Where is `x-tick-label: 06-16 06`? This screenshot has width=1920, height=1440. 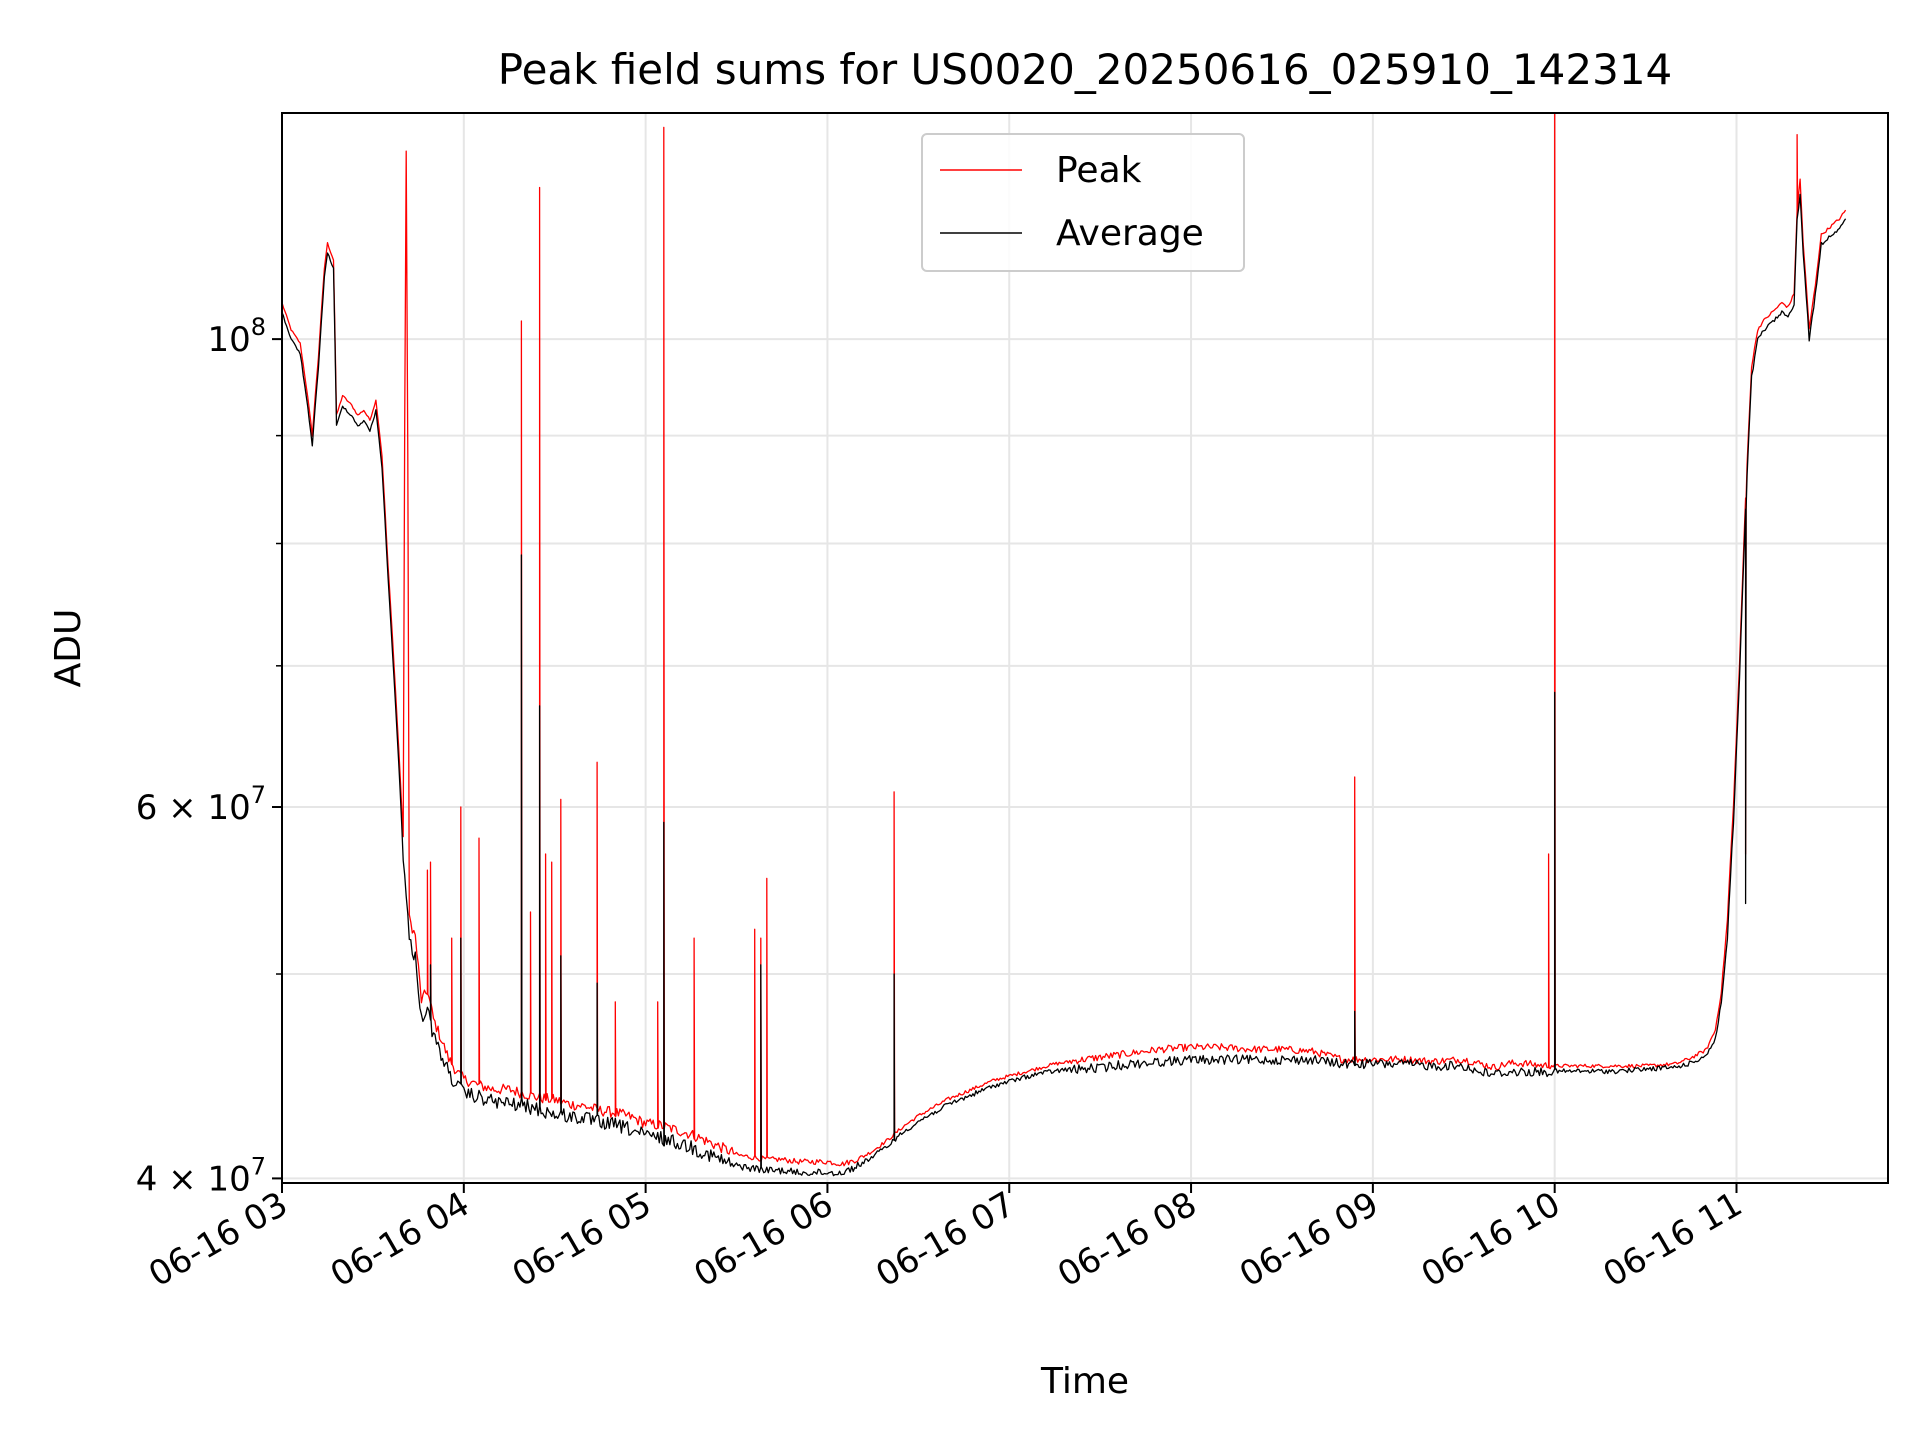
x-tick-label: 06-16 06 is located at coordinates (764, 1239).